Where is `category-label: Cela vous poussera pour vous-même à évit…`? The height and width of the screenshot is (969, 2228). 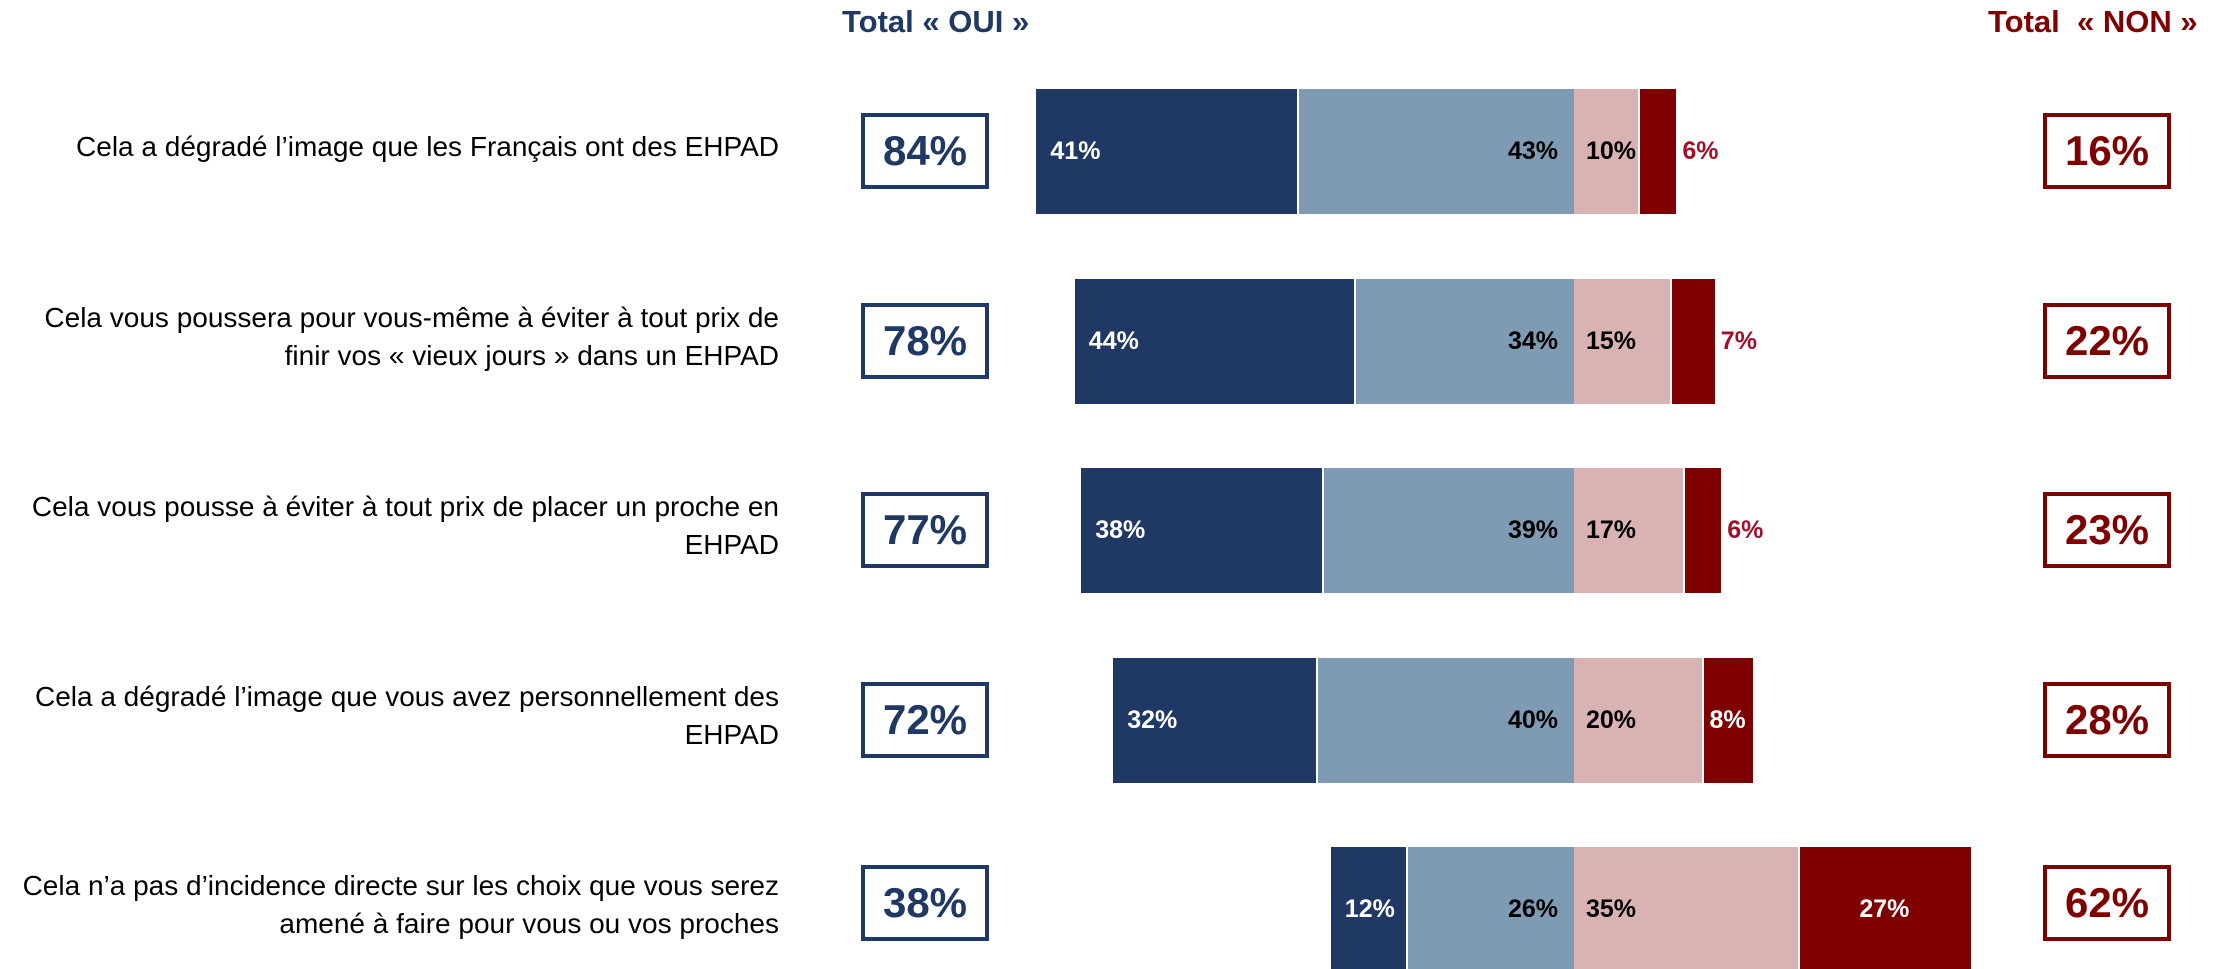
category-label: Cela vous poussera pour vous-même à évit… is located at coordinates (411, 336).